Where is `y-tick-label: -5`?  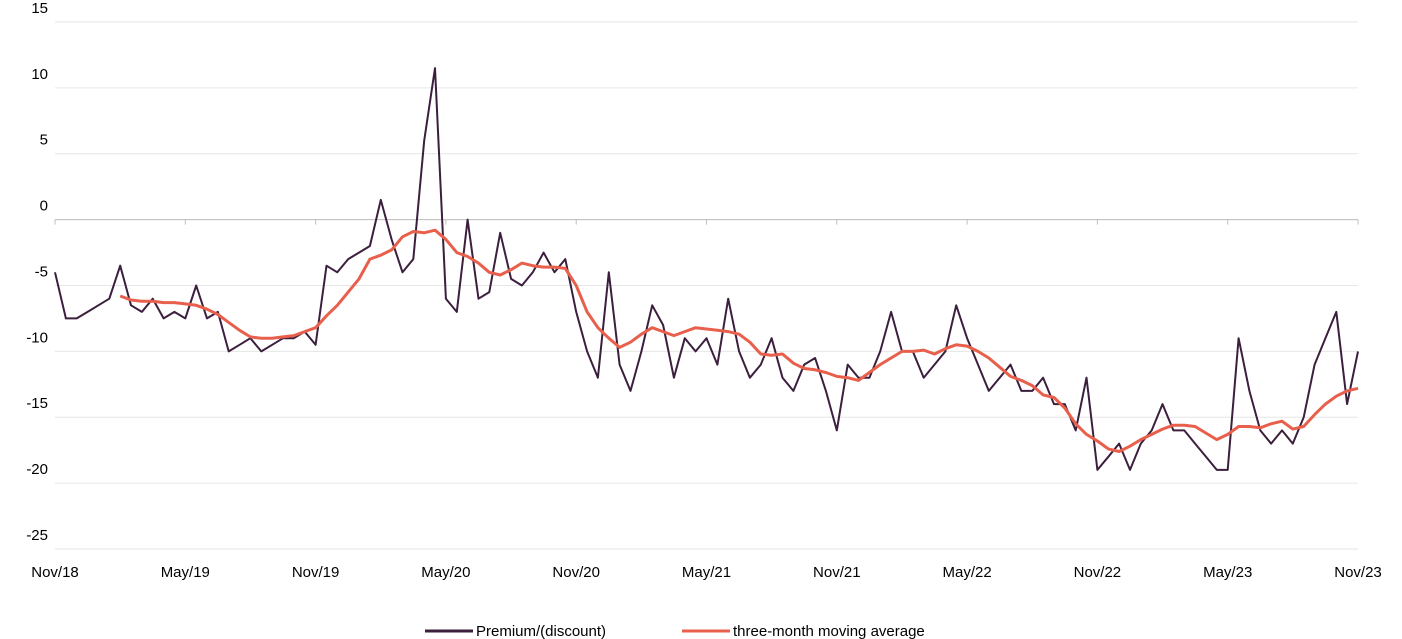 y-tick-label: -5 is located at coordinates (41, 271).